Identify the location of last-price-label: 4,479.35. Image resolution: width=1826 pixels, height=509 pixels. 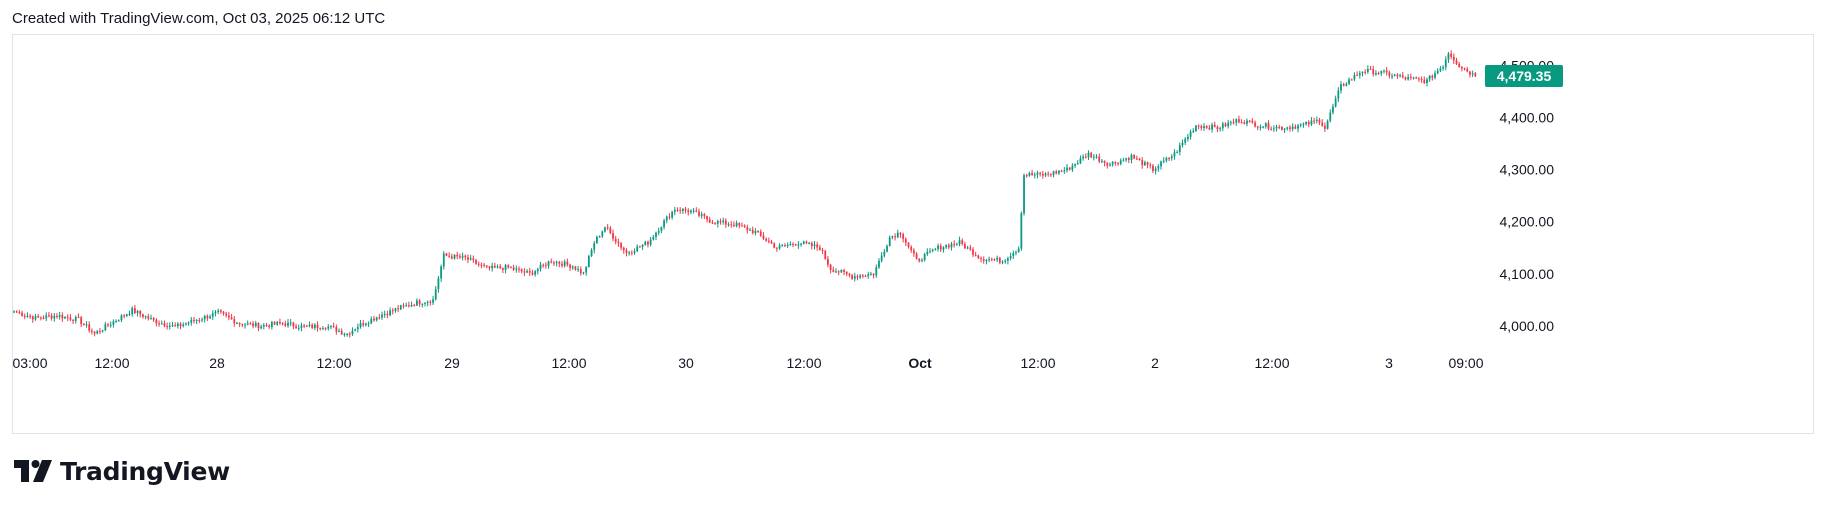
(1524, 76).